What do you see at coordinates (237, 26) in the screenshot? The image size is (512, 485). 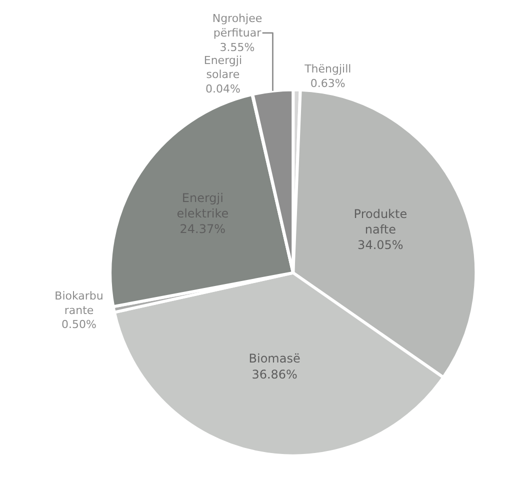 I see `slice-label: Ngrohjee përfituar` at bounding box center [237, 26].